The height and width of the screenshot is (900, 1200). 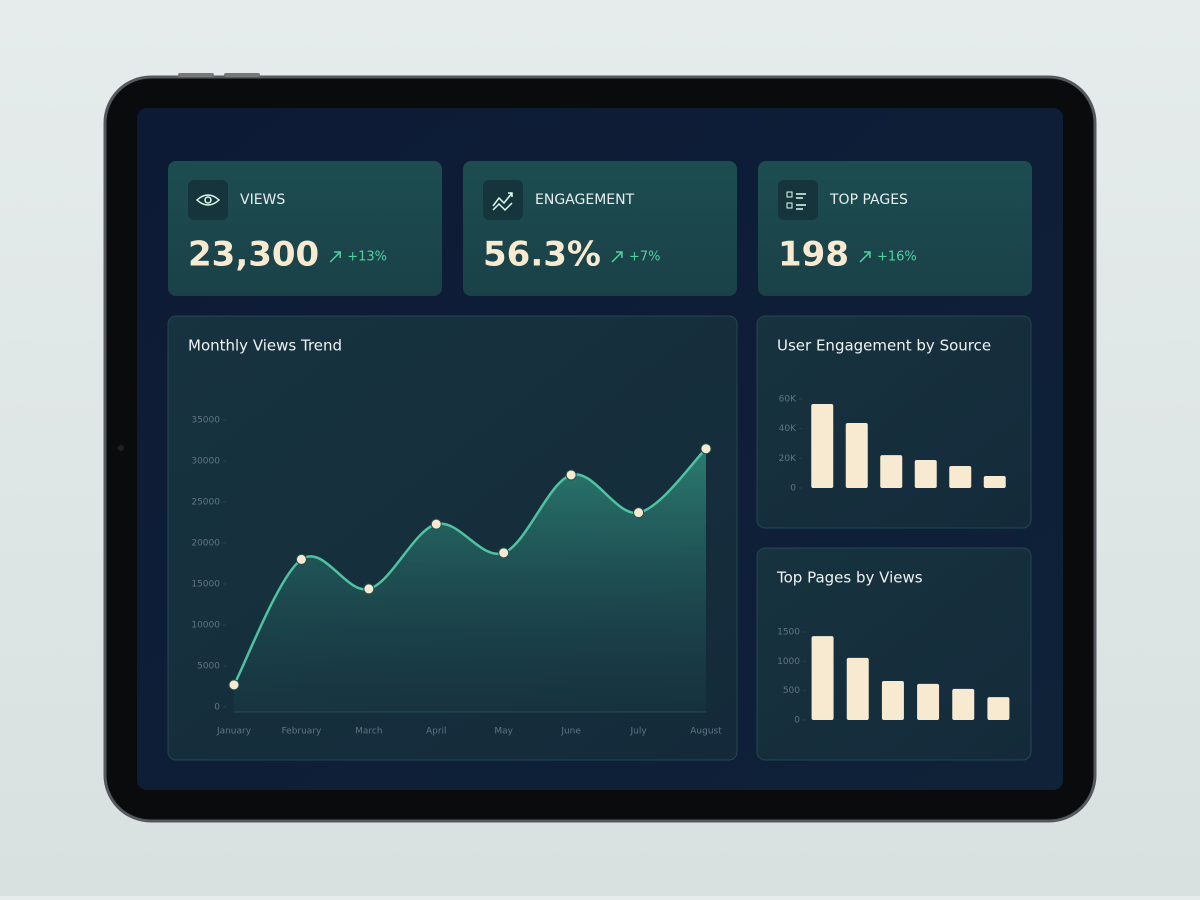 What do you see at coordinates (367, 257) in the screenshot?
I see `kpi-change: +13%` at bounding box center [367, 257].